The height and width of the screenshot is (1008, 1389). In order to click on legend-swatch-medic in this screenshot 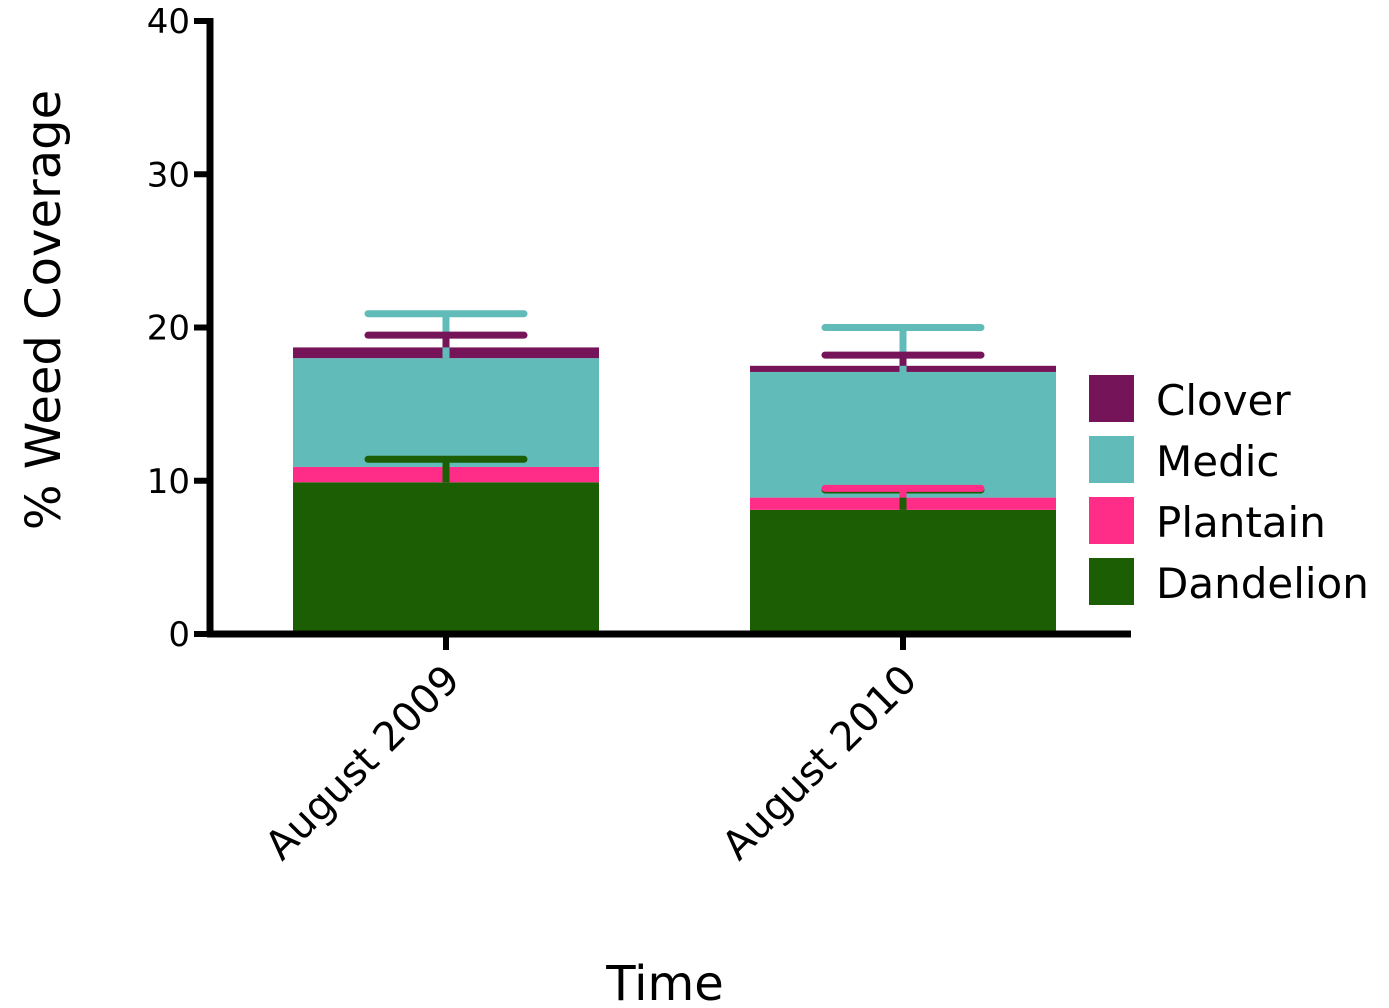, I will do `click(1111, 459)`.